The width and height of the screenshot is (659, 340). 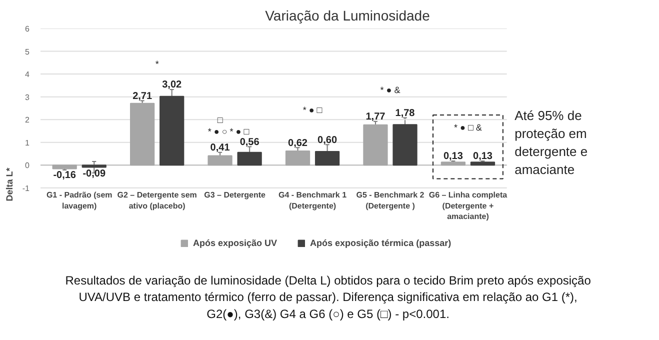 What do you see at coordinates (298, 143) in the screenshot?
I see `data-label: 0,62` at bounding box center [298, 143].